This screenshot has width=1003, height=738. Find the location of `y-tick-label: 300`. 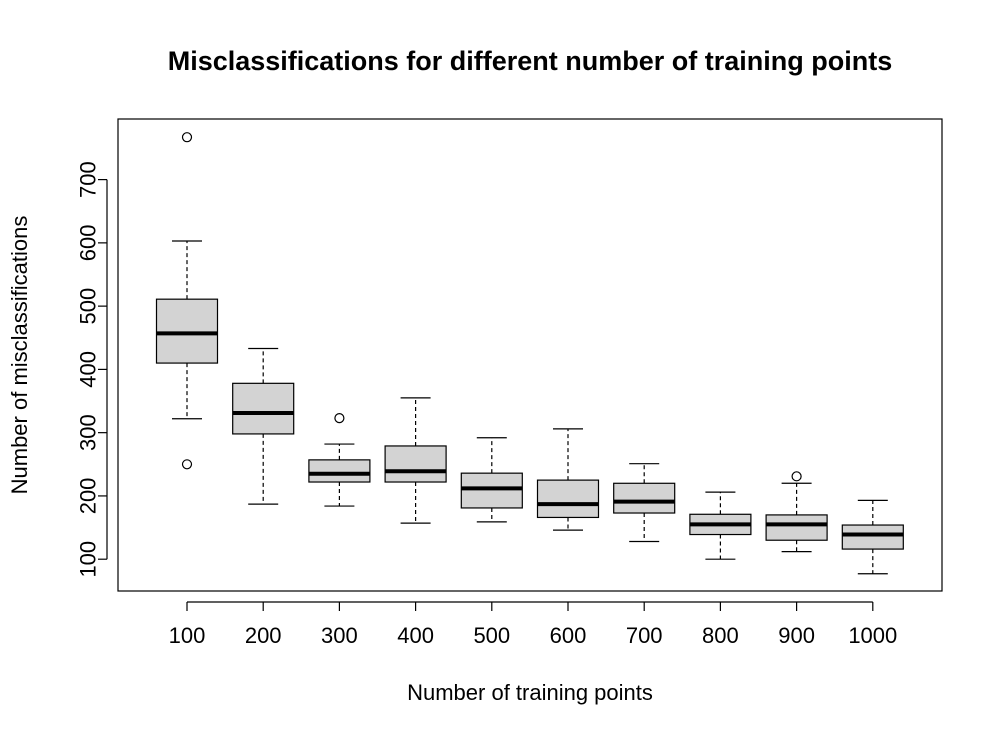

y-tick-label: 300 is located at coordinates (88, 432).